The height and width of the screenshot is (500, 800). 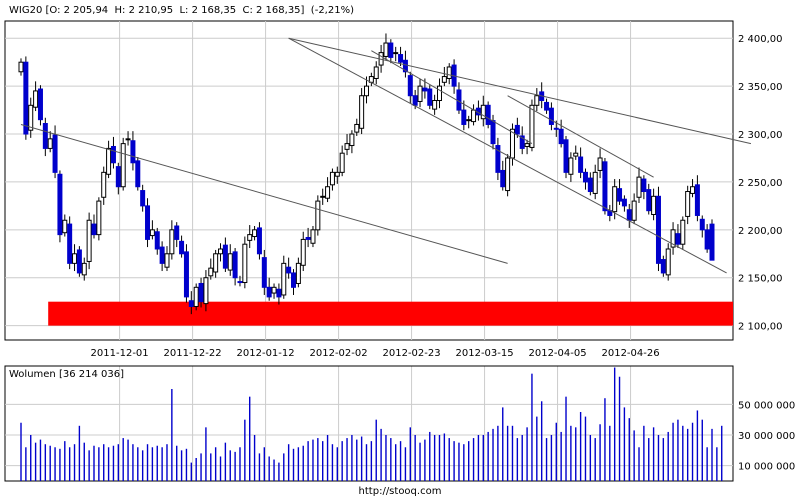 What do you see at coordinates (760, 87) in the screenshot?
I see `price-y-tick-label: 2 350,00` at bounding box center [760, 87].